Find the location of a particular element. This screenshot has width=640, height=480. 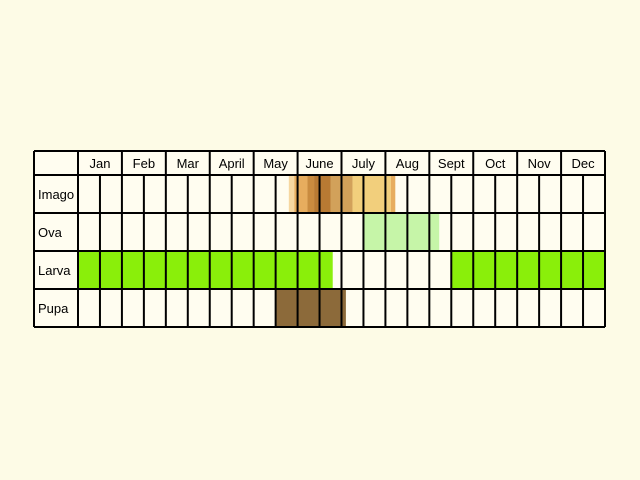

month-label-4: May is located at coordinates (275, 163).